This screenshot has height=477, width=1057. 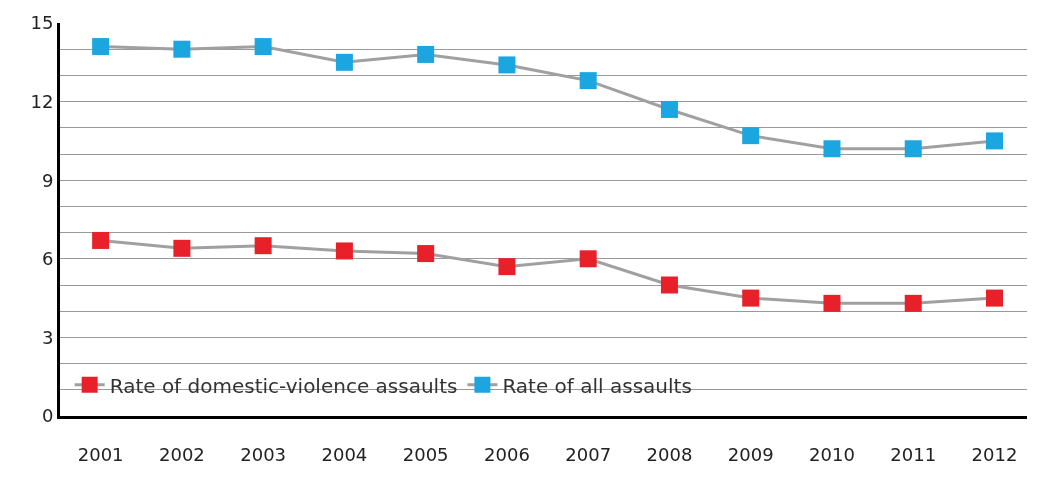 What do you see at coordinates (181, 454) in the screenshot?
I see `x-tick-label: 2002` at bounding box center [181, 454].